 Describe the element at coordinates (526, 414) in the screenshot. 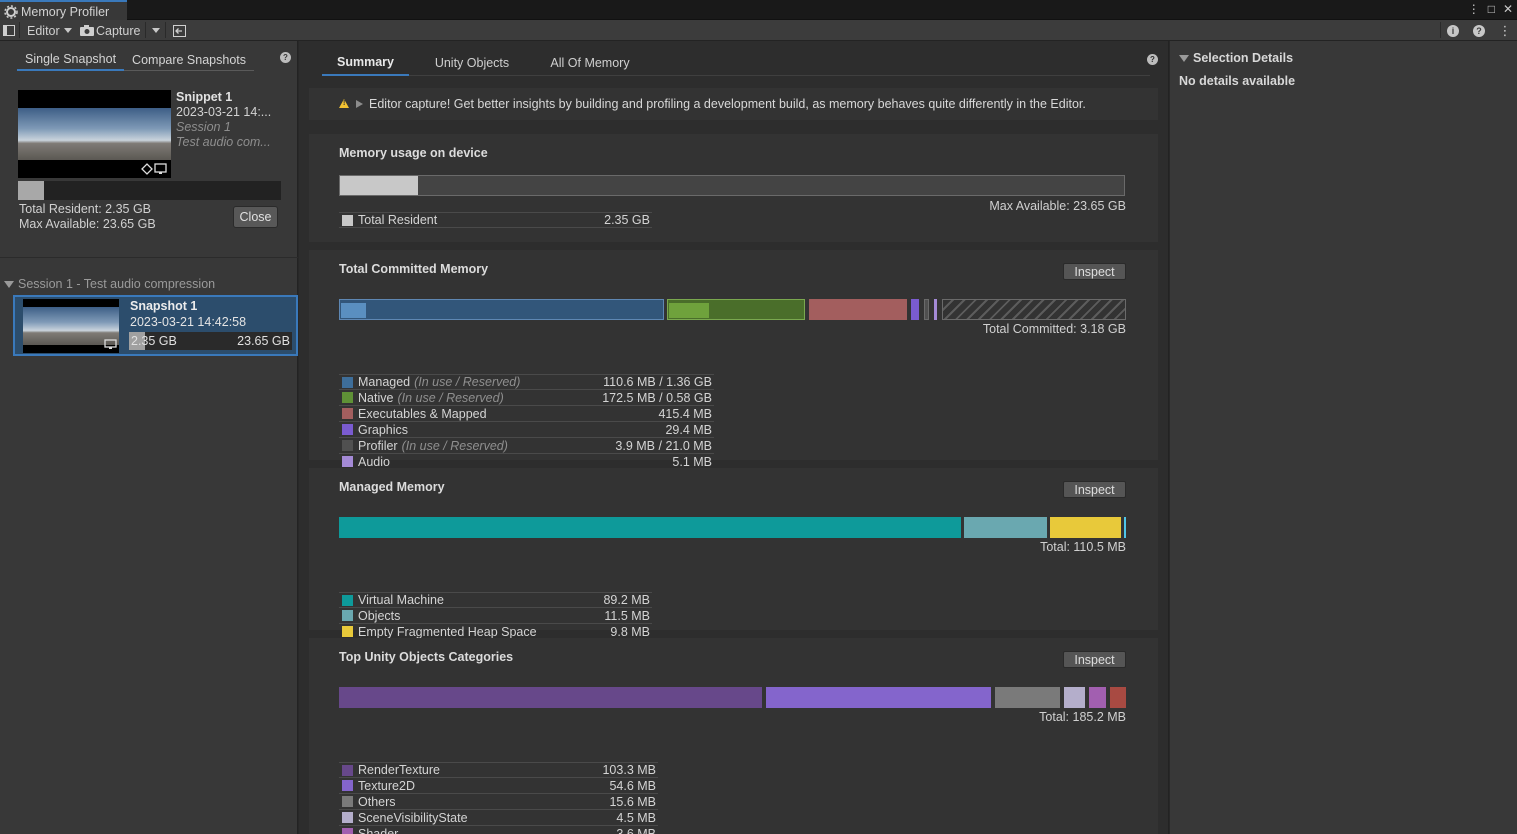

I see `legend-row: Executables & Mapped 415.4 MB` at that location.